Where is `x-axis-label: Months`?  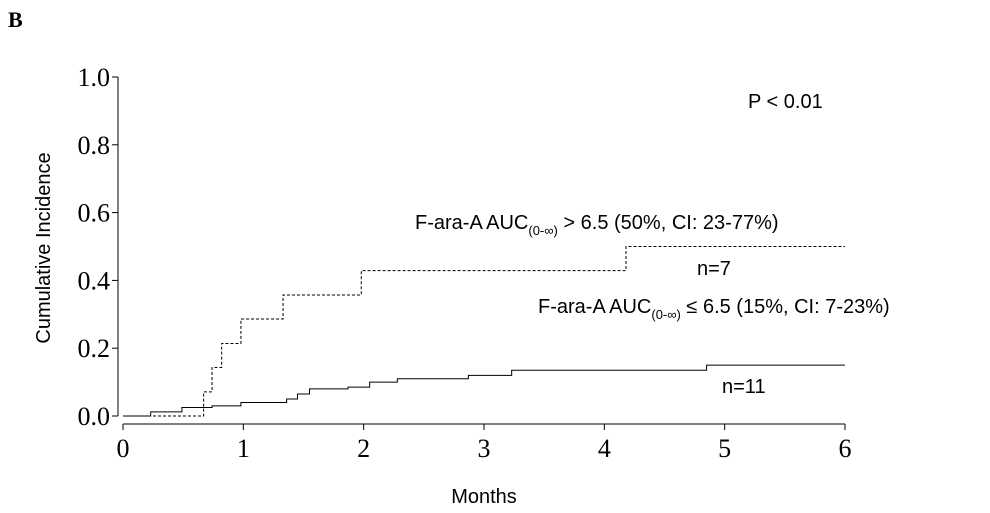
x-axis-label: Months is located at coordinates (484, 497).